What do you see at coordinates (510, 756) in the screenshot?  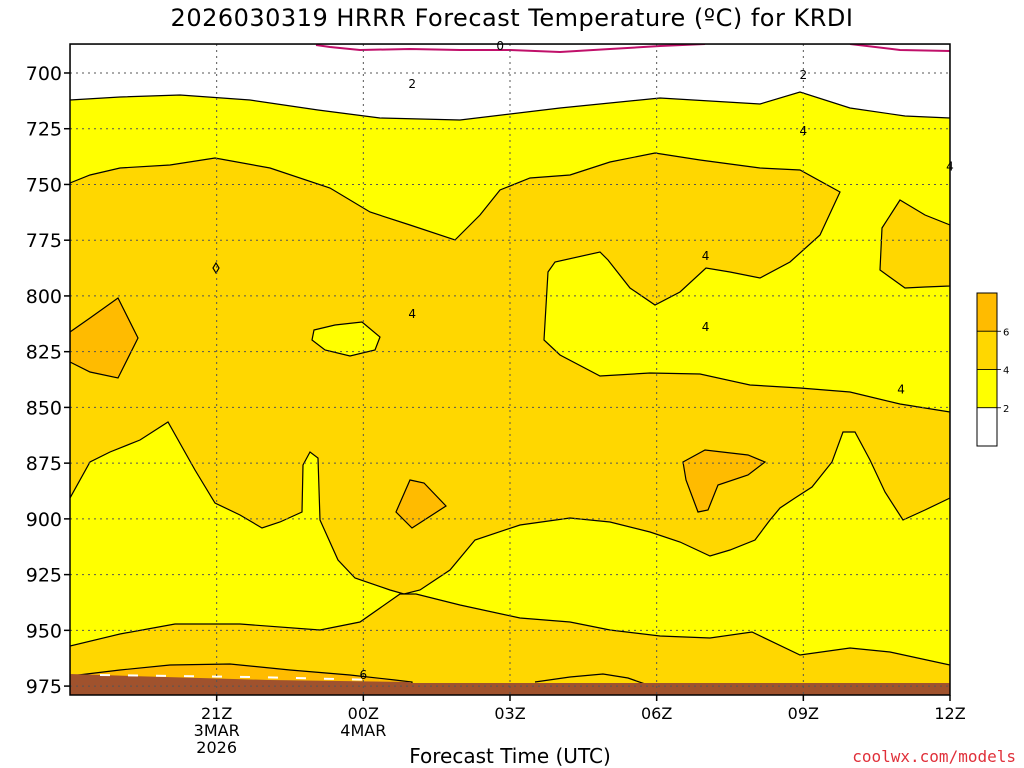 I see `x-axis-label: Forecast Time (UTC)` at bounding box center [510, 756].